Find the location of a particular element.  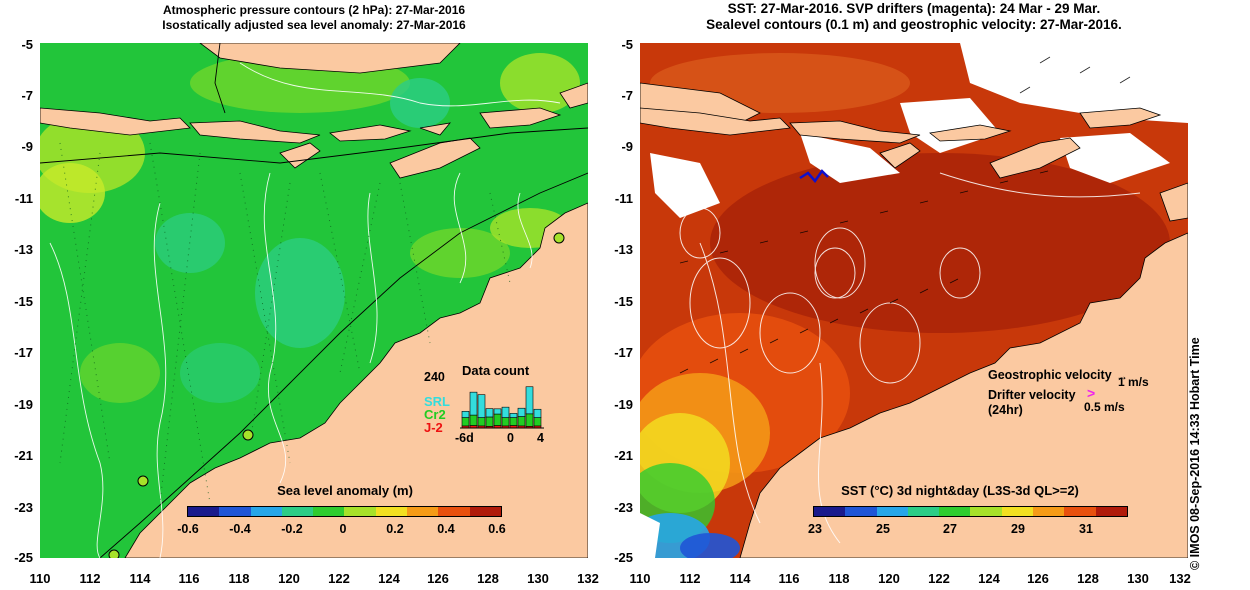

drifter-arrow-icon: > is located at coordinates (1091, 393).